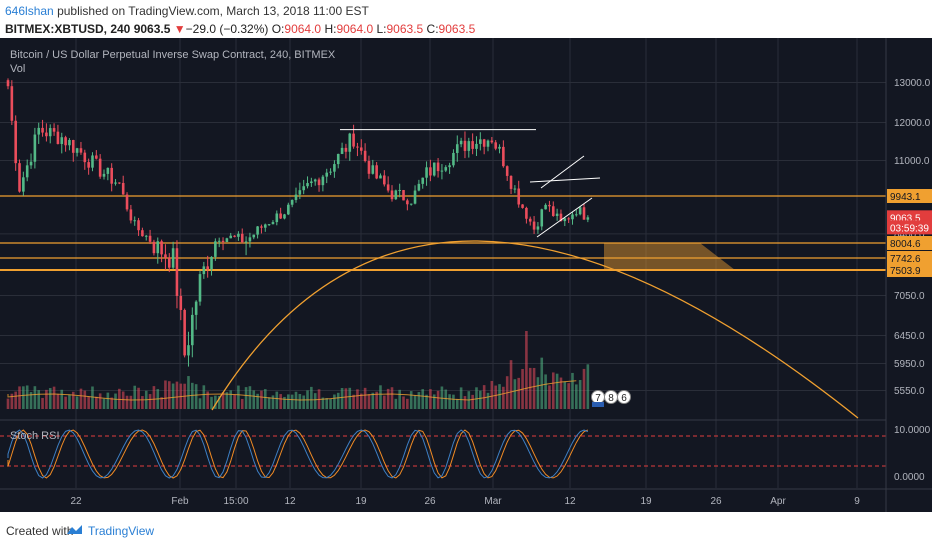 Image resolution: width=932 pixels, height=550 pixels. What do you see at coordinates (29, 11) in the screenshot?
I see `username-link: 646lshan` at bounding box center [29, 11].